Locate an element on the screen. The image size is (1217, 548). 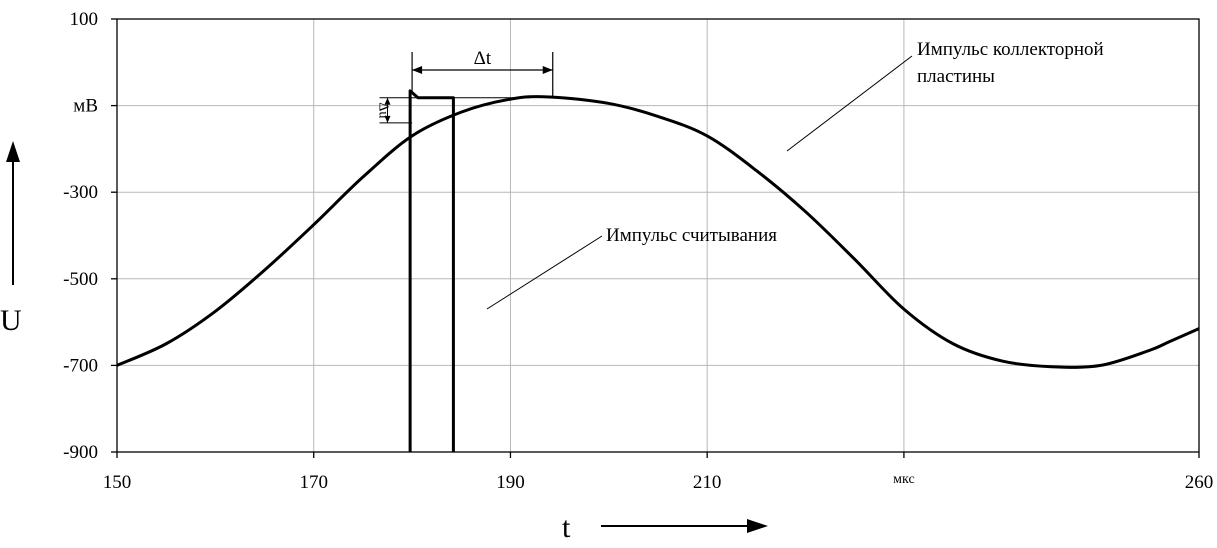
y-tick-label-3: -500 is located at coordinates (80, 279).